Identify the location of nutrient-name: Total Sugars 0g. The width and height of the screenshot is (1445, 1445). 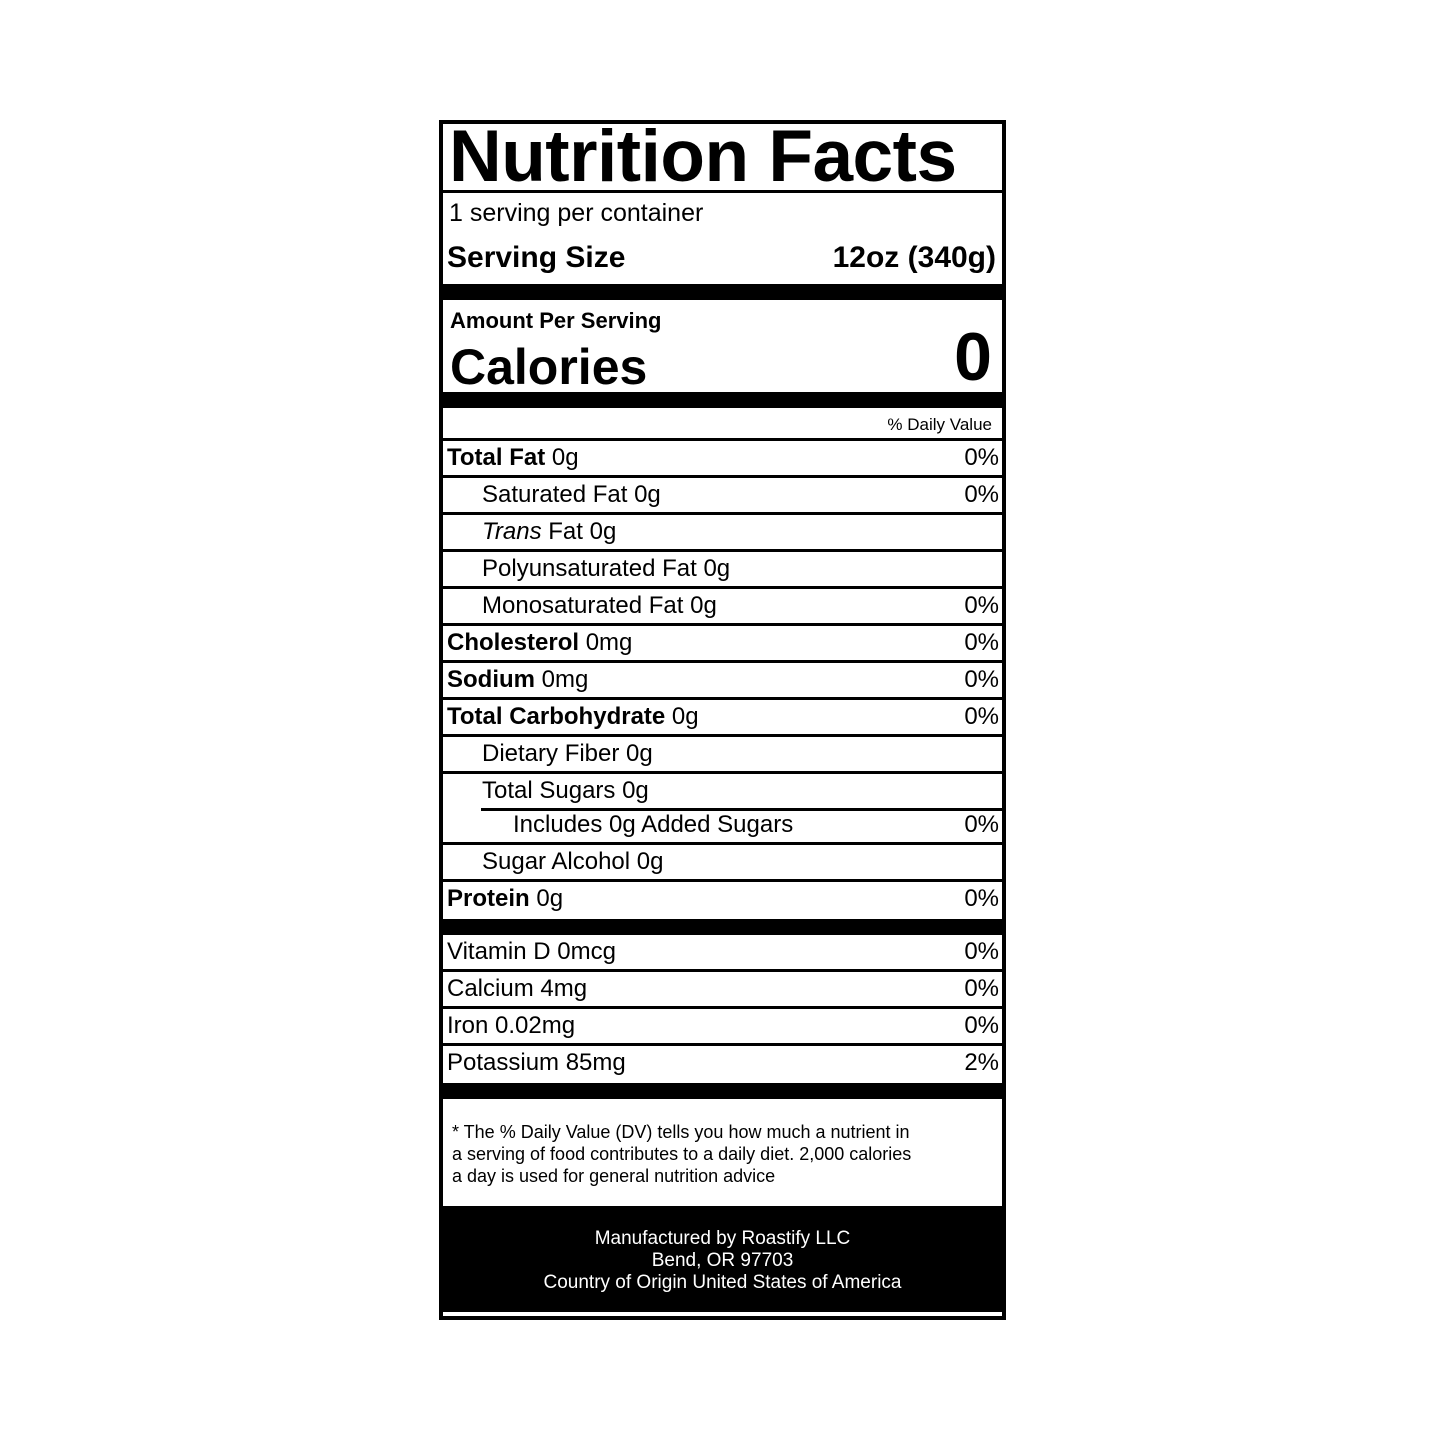
(565, 790).